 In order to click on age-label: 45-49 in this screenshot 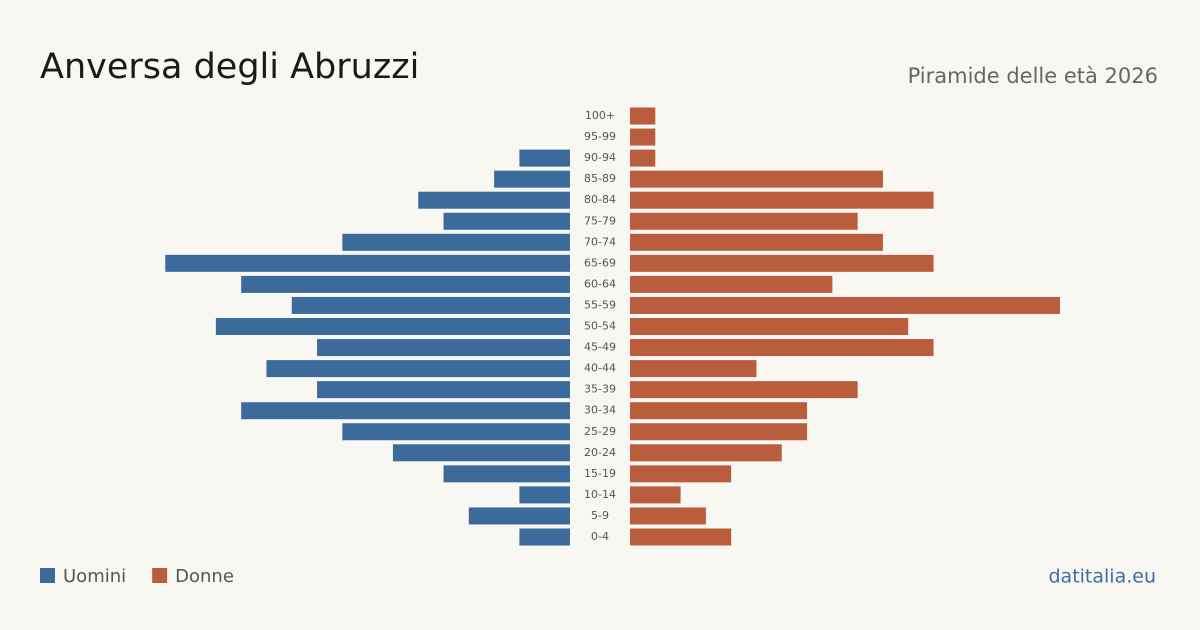, I will do `click(600, 347)`.